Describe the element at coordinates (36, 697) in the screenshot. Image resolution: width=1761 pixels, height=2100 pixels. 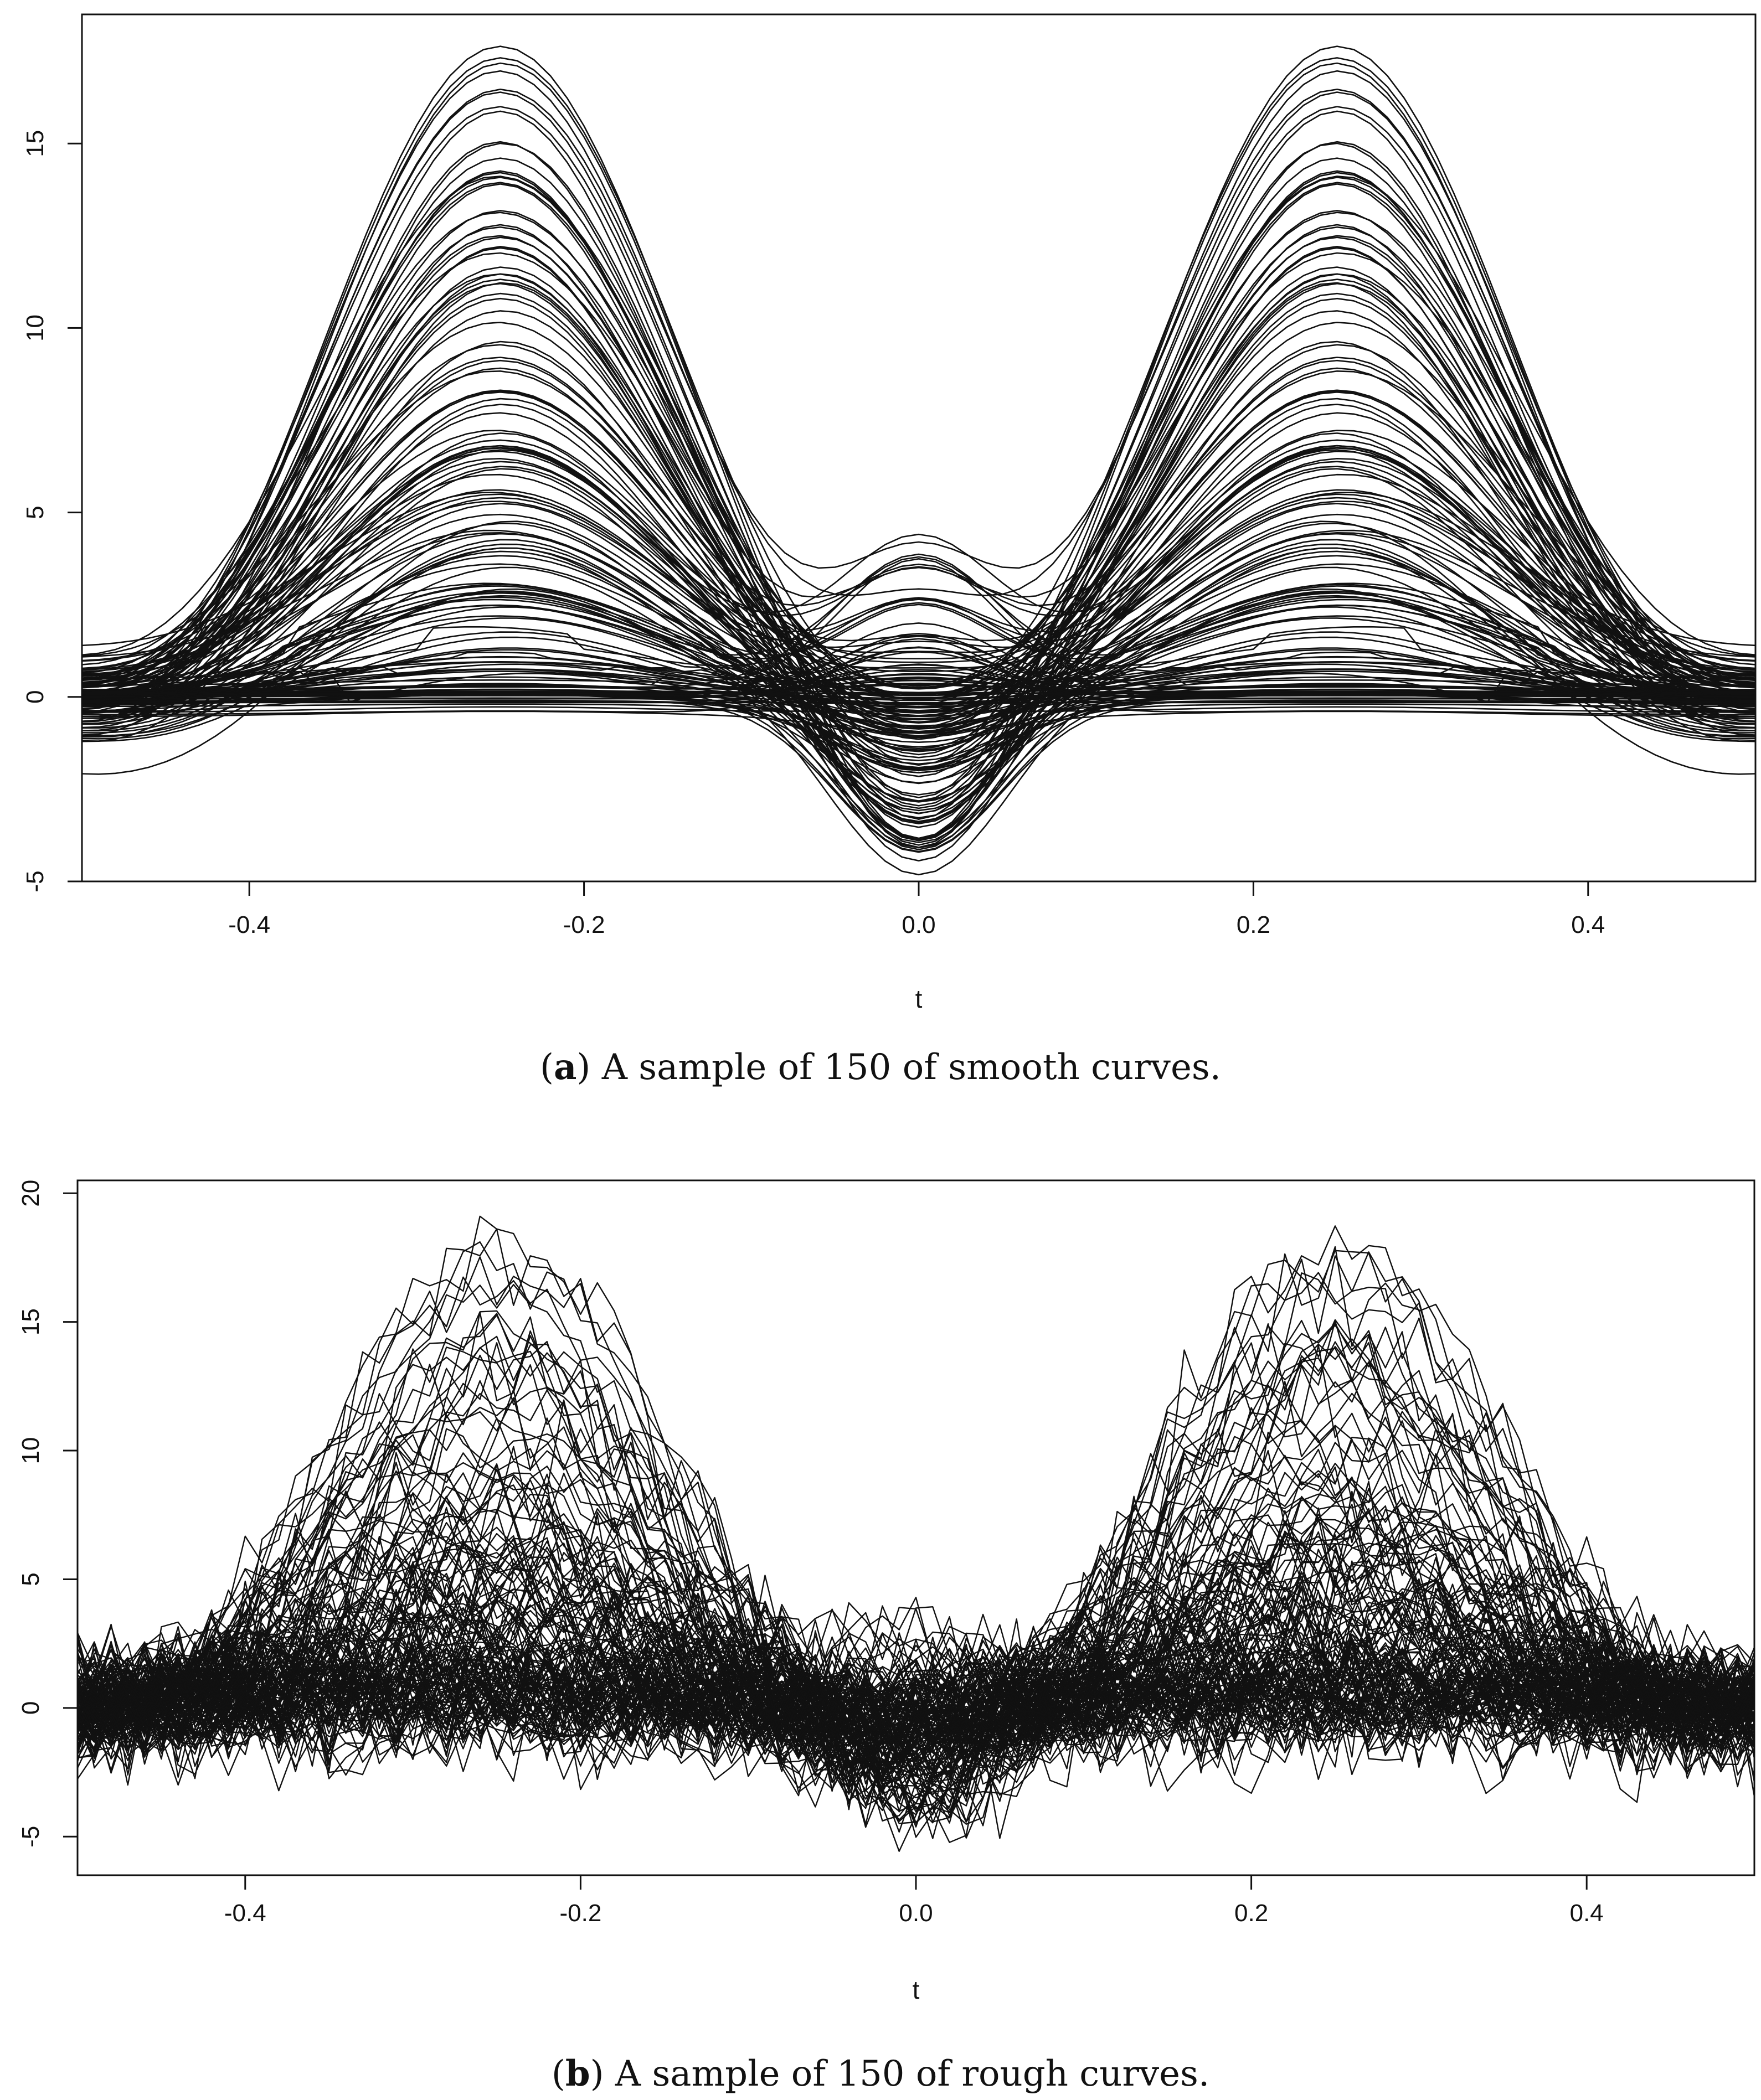
I see `y-tick-label-a-1: 0` at that location.